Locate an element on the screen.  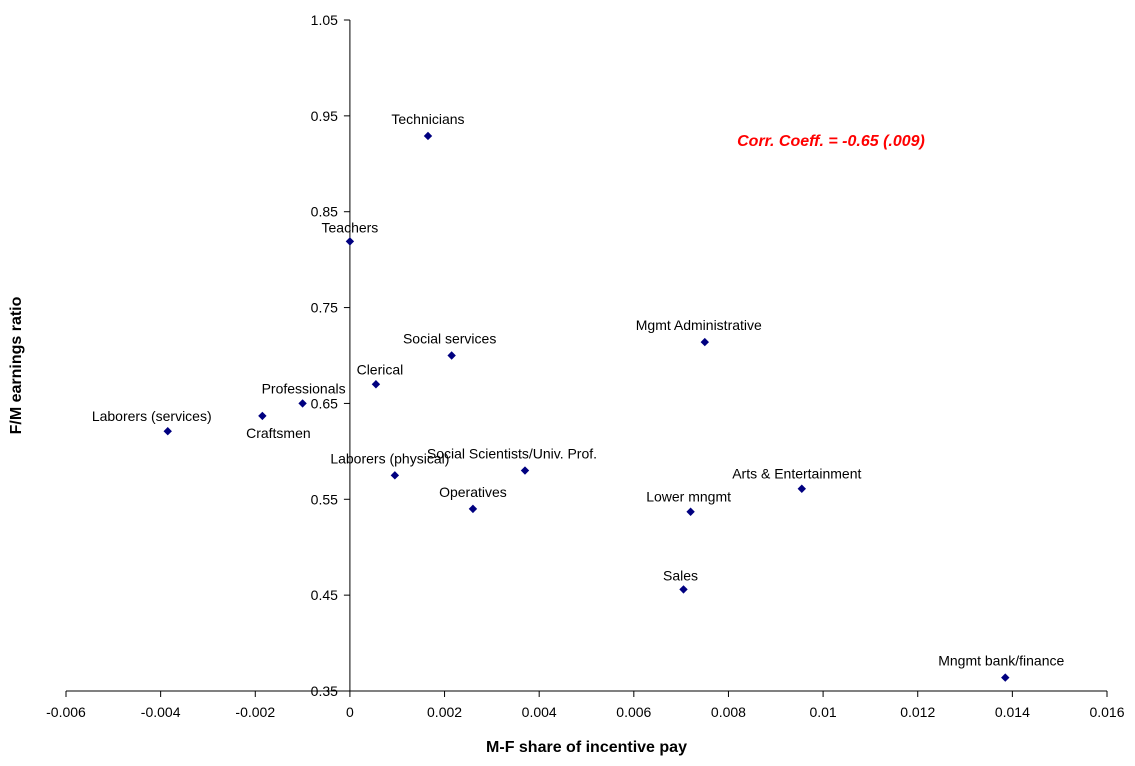
data-point-label: Laborers (services) is located at coordinates (152, 416).